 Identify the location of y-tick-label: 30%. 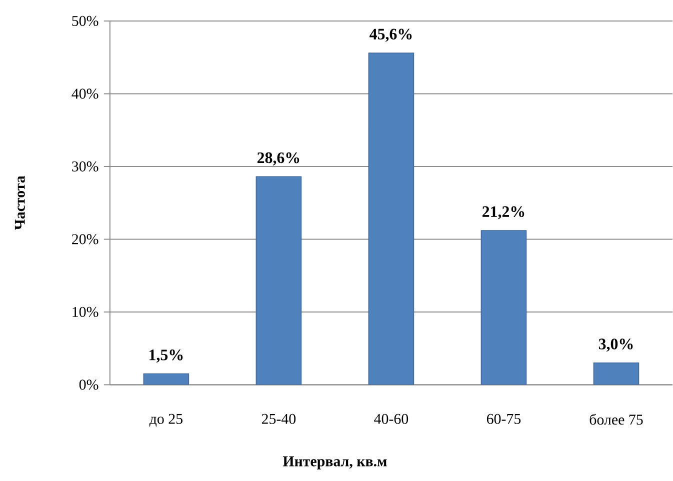
(85, 167).